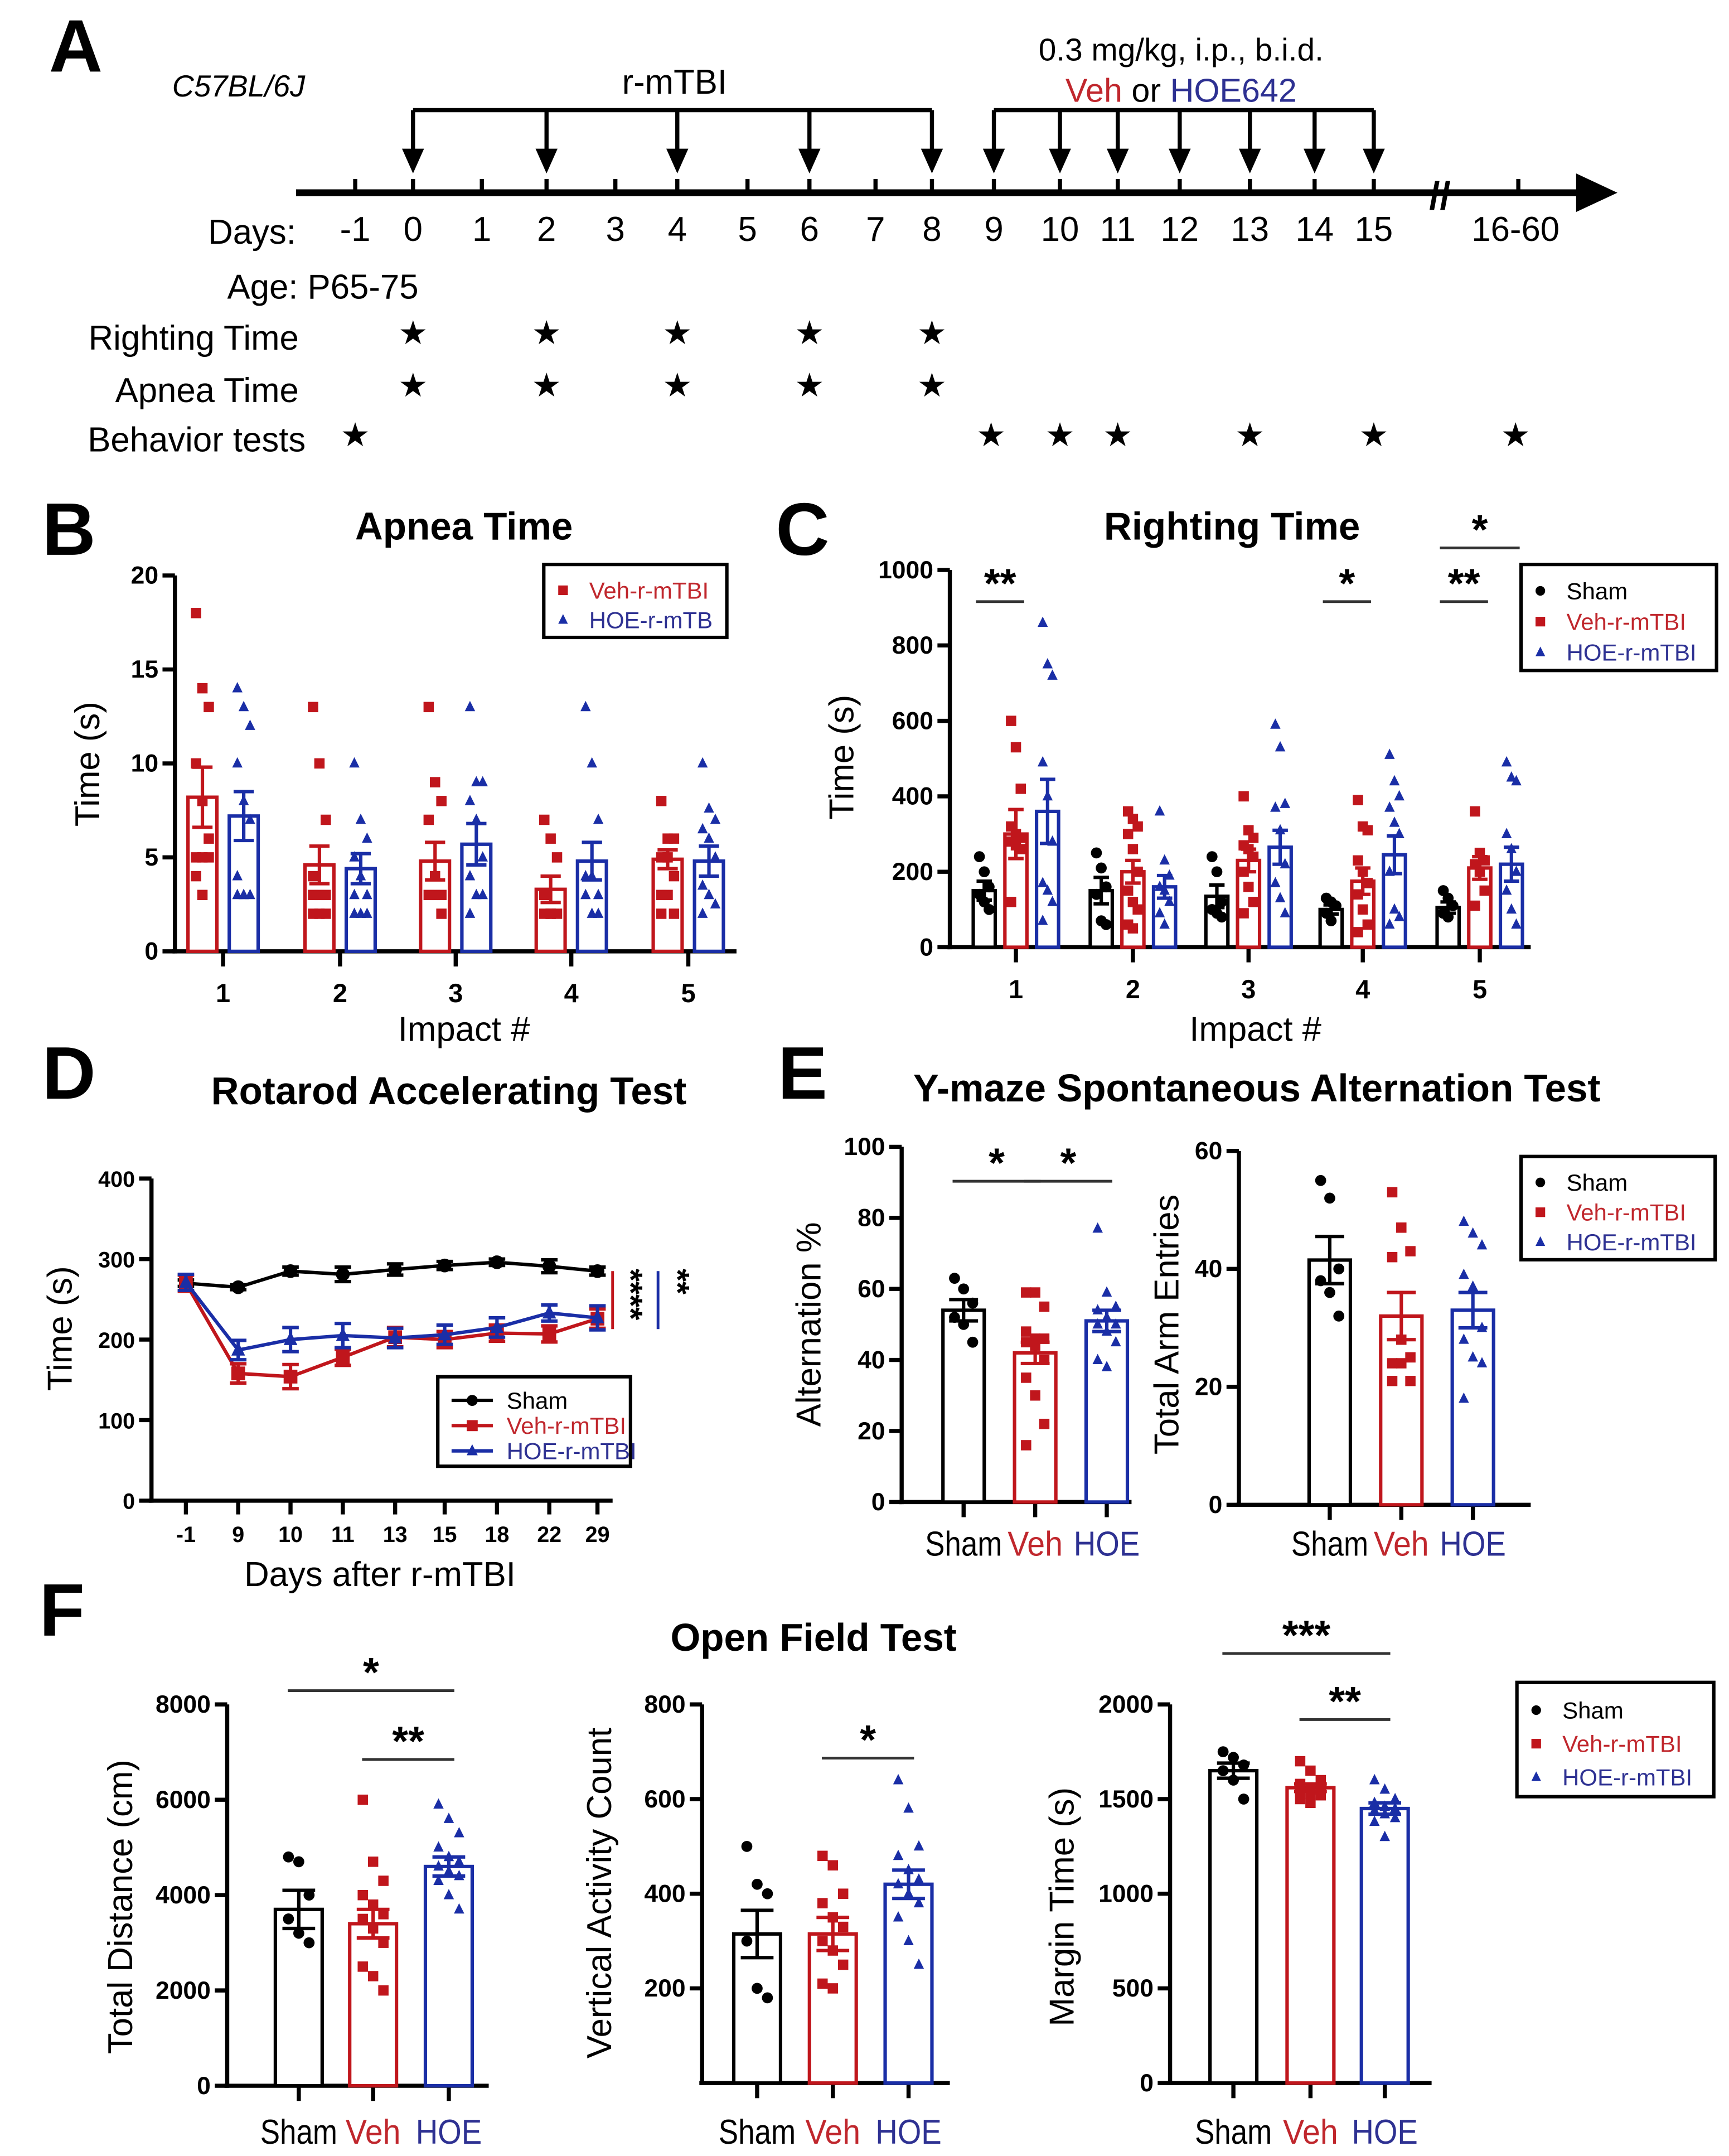 The width and height of the screenshot is (1729, 2156). I want to click on y-tick-label: 100, so click(864, 1147).